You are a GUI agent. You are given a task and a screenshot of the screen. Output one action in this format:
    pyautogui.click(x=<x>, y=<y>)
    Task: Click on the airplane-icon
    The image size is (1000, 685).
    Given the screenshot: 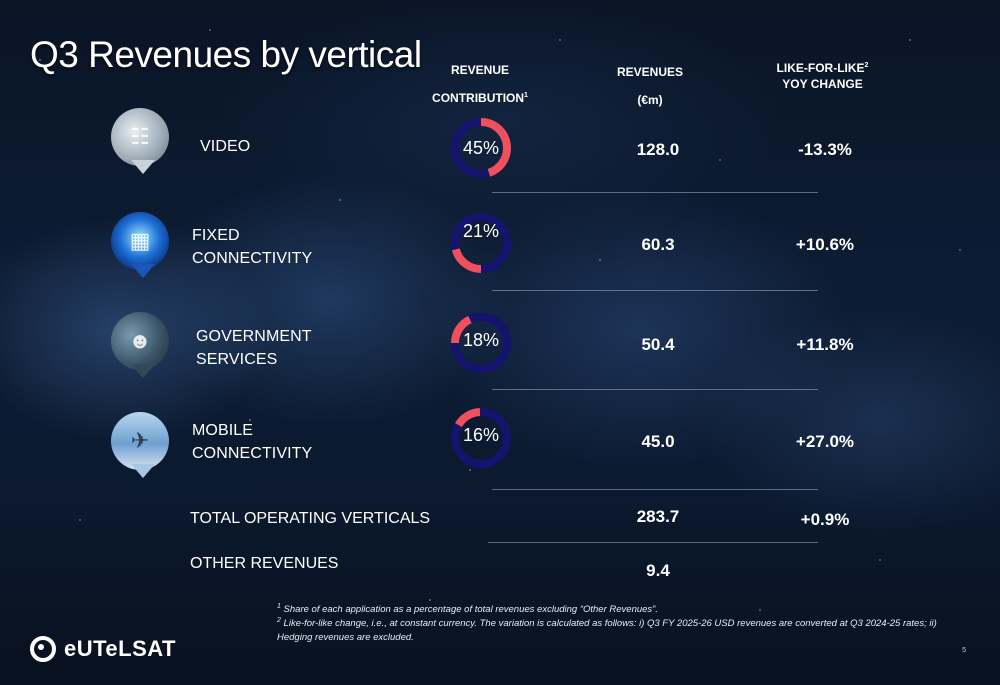 What is the action you would take?
    pyautogui.click(x=140, y=441)
    